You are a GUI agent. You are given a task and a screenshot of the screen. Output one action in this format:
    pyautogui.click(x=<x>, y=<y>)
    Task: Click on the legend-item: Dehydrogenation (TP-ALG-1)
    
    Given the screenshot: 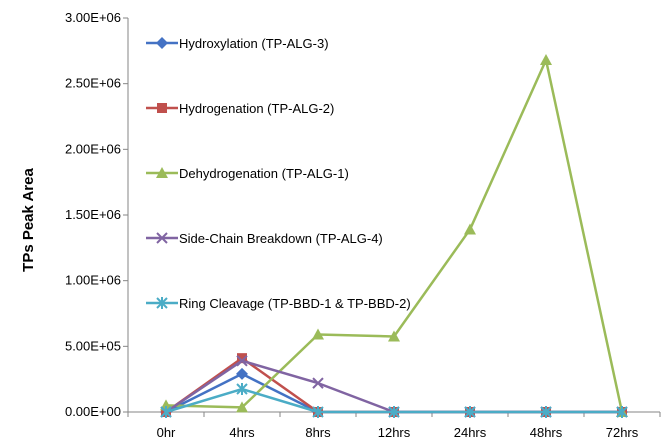 What is the action you would take?
    pyautogui.click(x=247, y=173)
    